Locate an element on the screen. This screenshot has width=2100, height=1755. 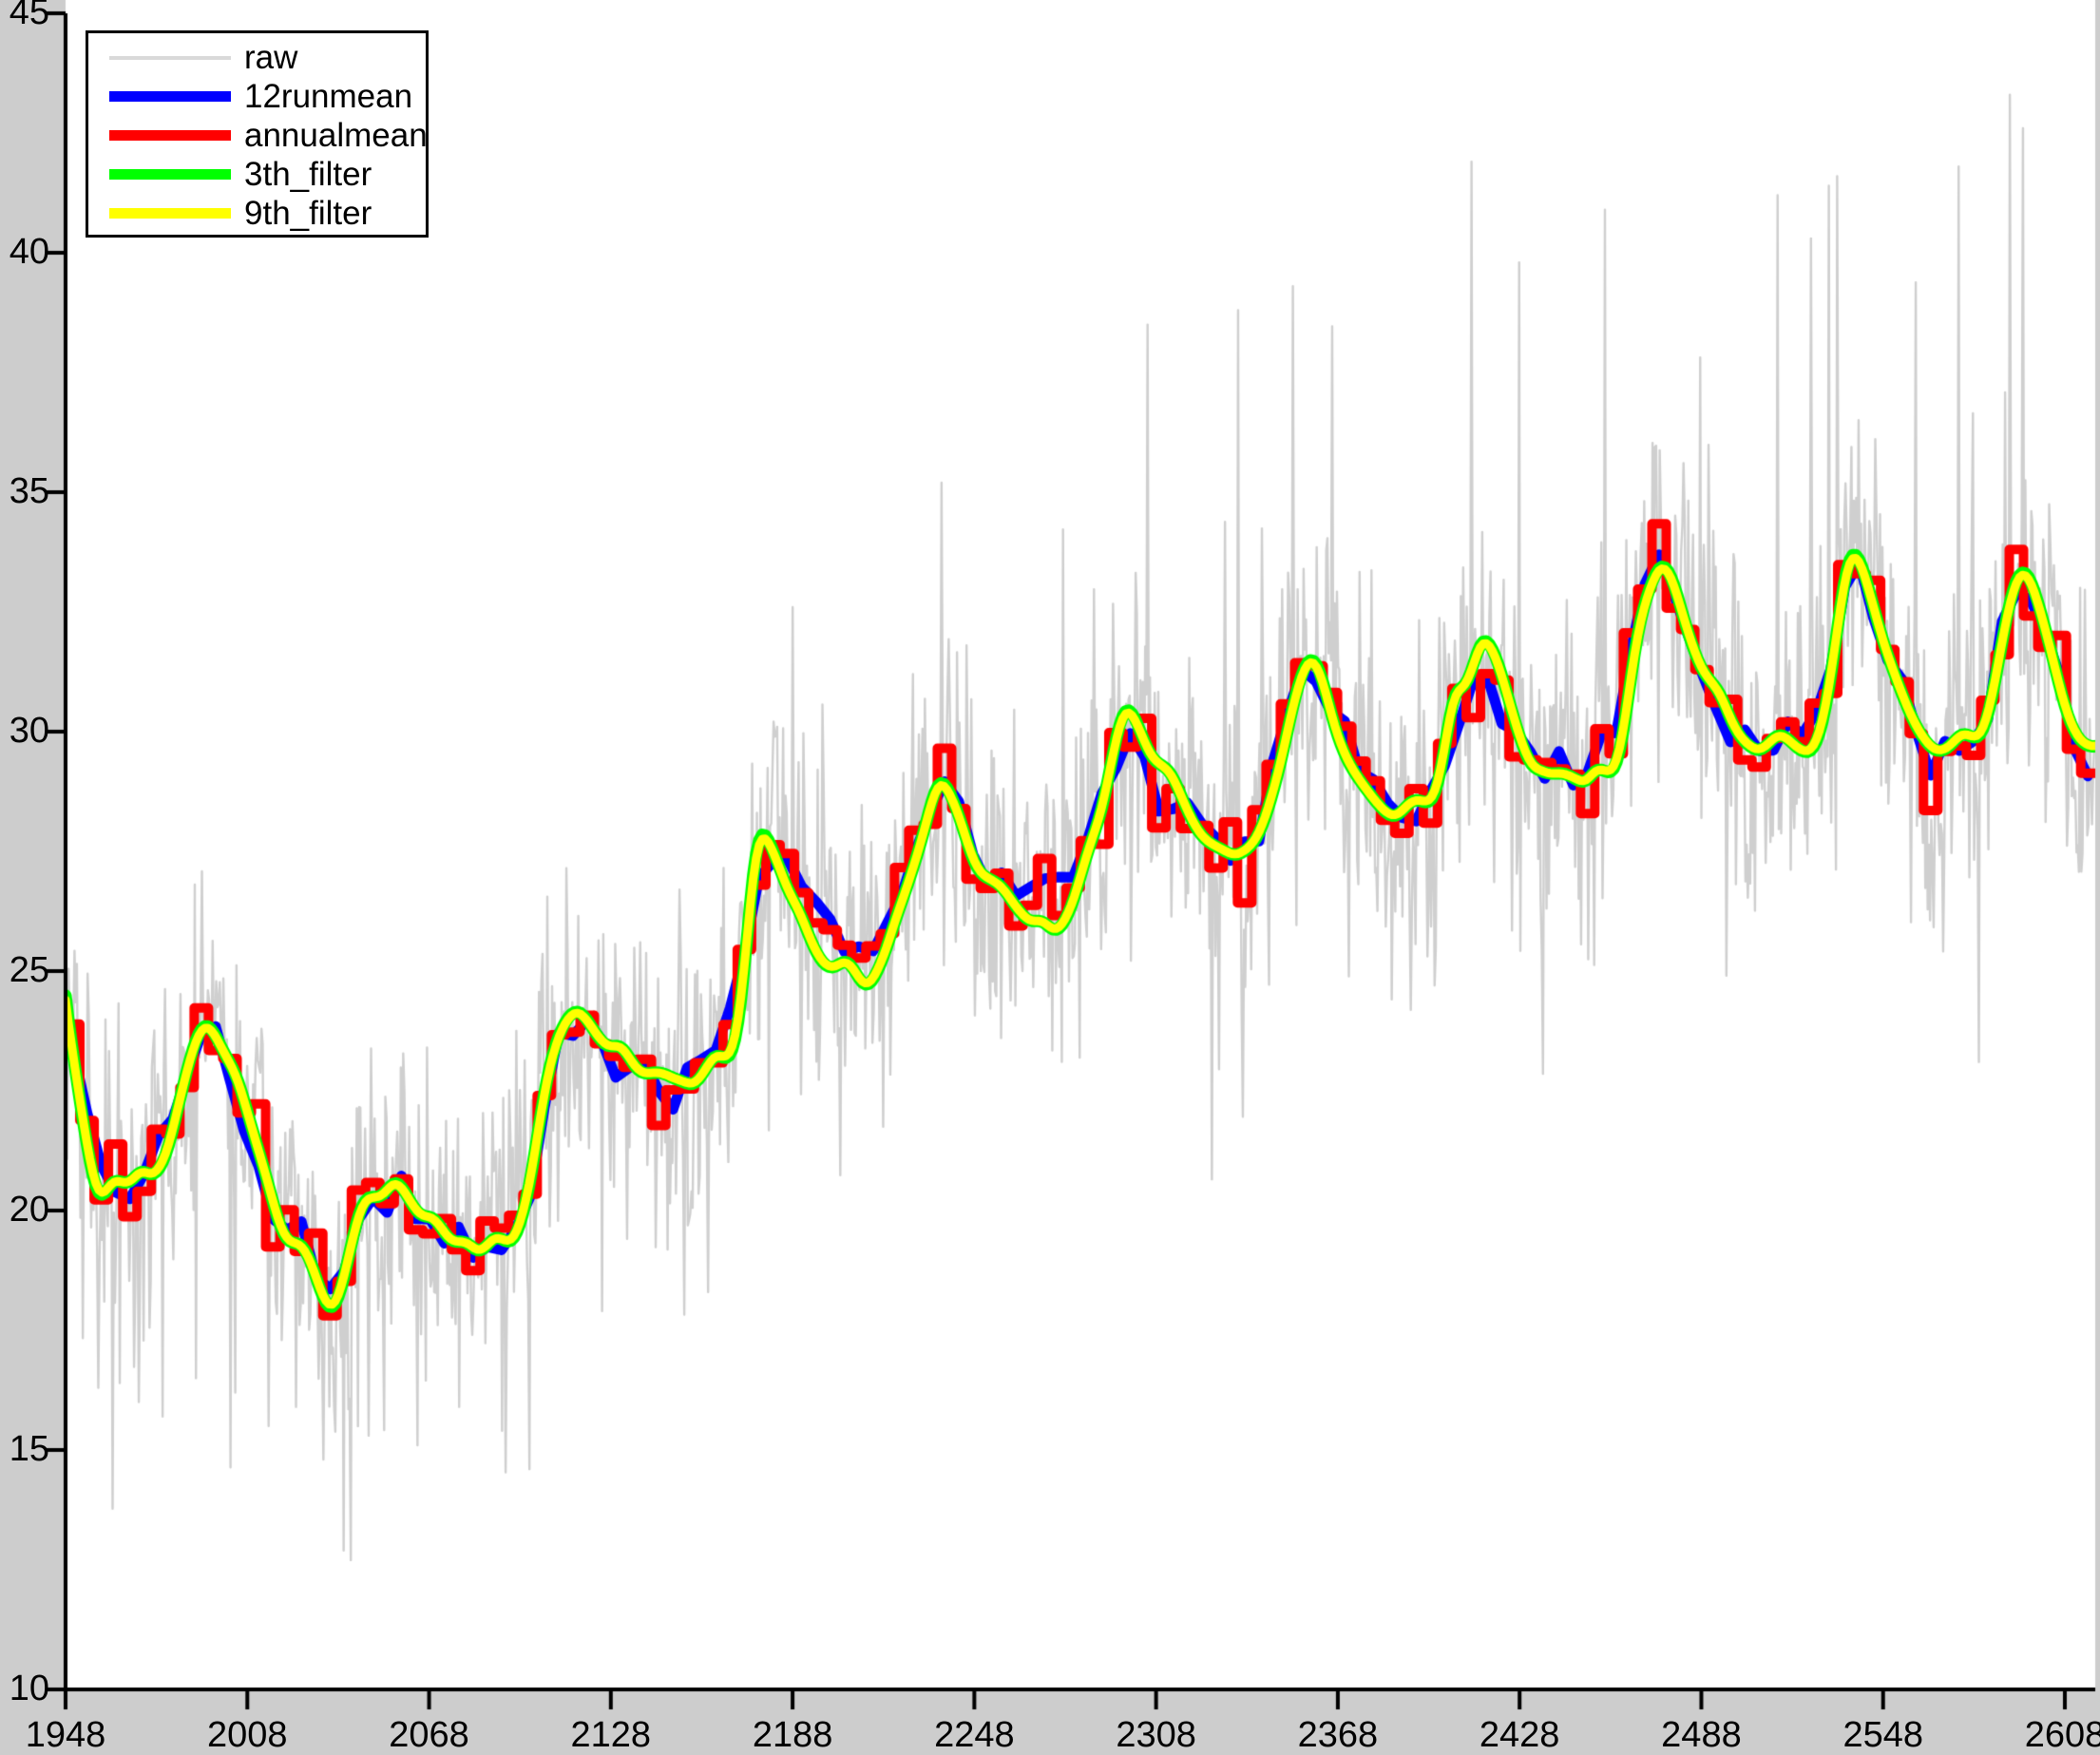
legend-entry-raw: raw is located at coordinates (257, 58).